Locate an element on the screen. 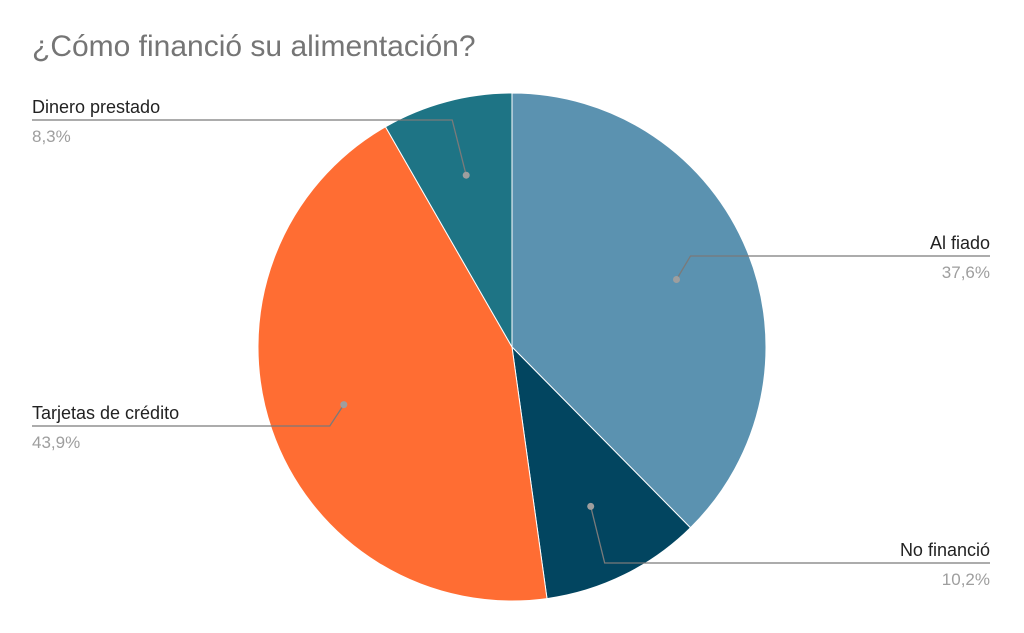  slice-label-tarjetas-de-credito: Tarjetas de crédito is located at coordinates (105, 413).